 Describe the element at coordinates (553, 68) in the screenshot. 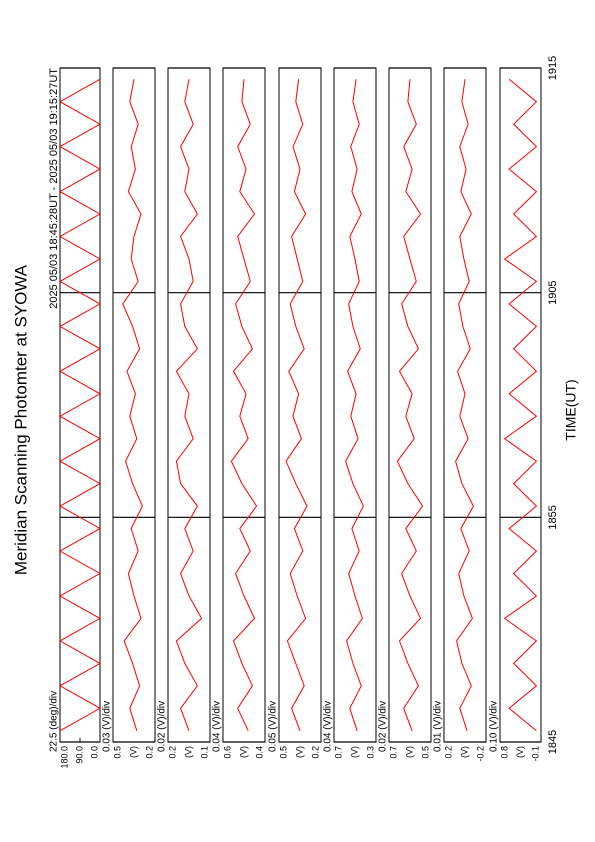

I see `x-tick-label: 1915` at that location.